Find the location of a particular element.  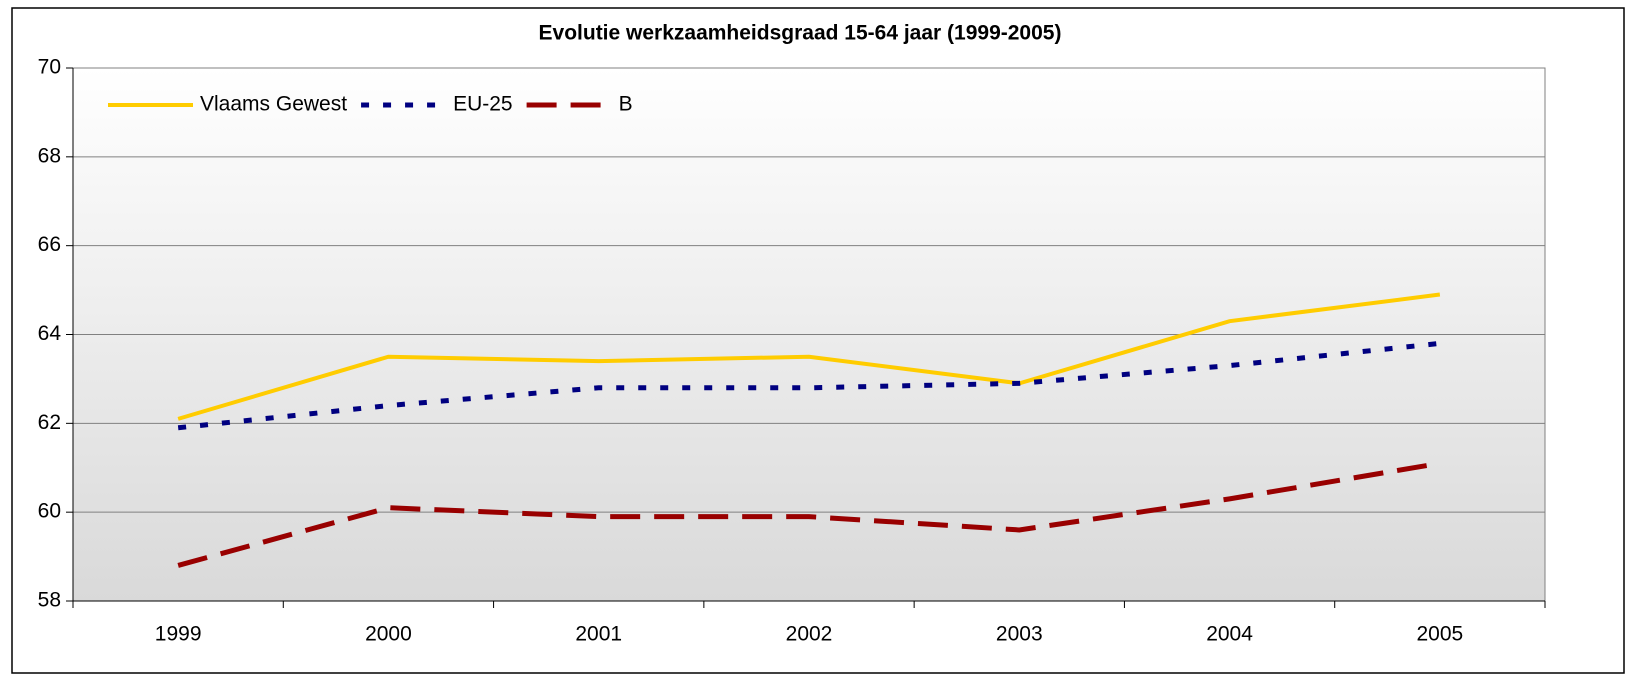

y-tick-label: 58 is located at coordinates (49, 600).